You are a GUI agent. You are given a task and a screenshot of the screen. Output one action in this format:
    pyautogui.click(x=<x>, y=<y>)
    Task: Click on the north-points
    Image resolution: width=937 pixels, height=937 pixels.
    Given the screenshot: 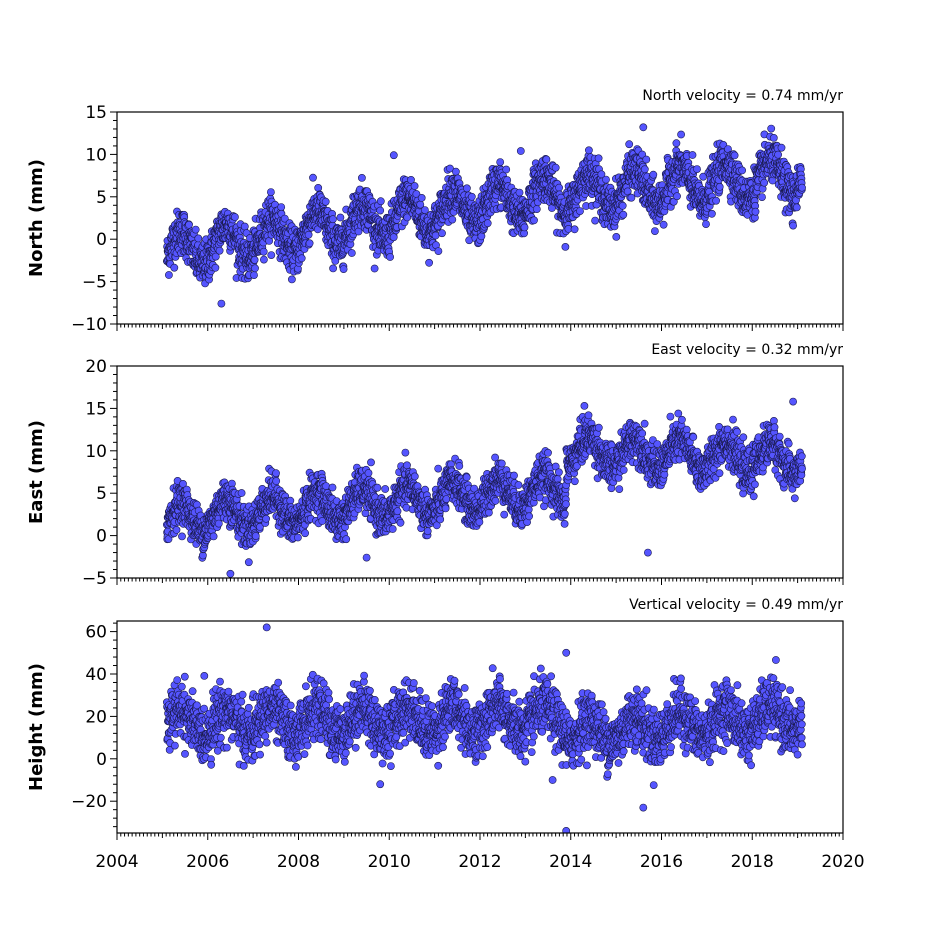 What is the action you would take?
    pyautogui.click(x=484, y=215)
    